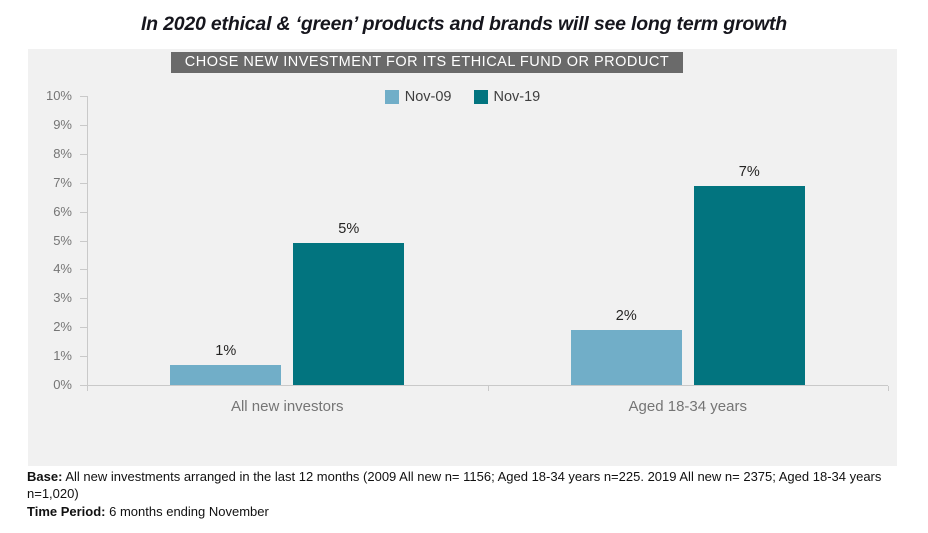  Describe the element at coordinates (687, 406) in the screenshot. I see `category-label-aged-18-34-years: Aged 18-34 years` at that location.